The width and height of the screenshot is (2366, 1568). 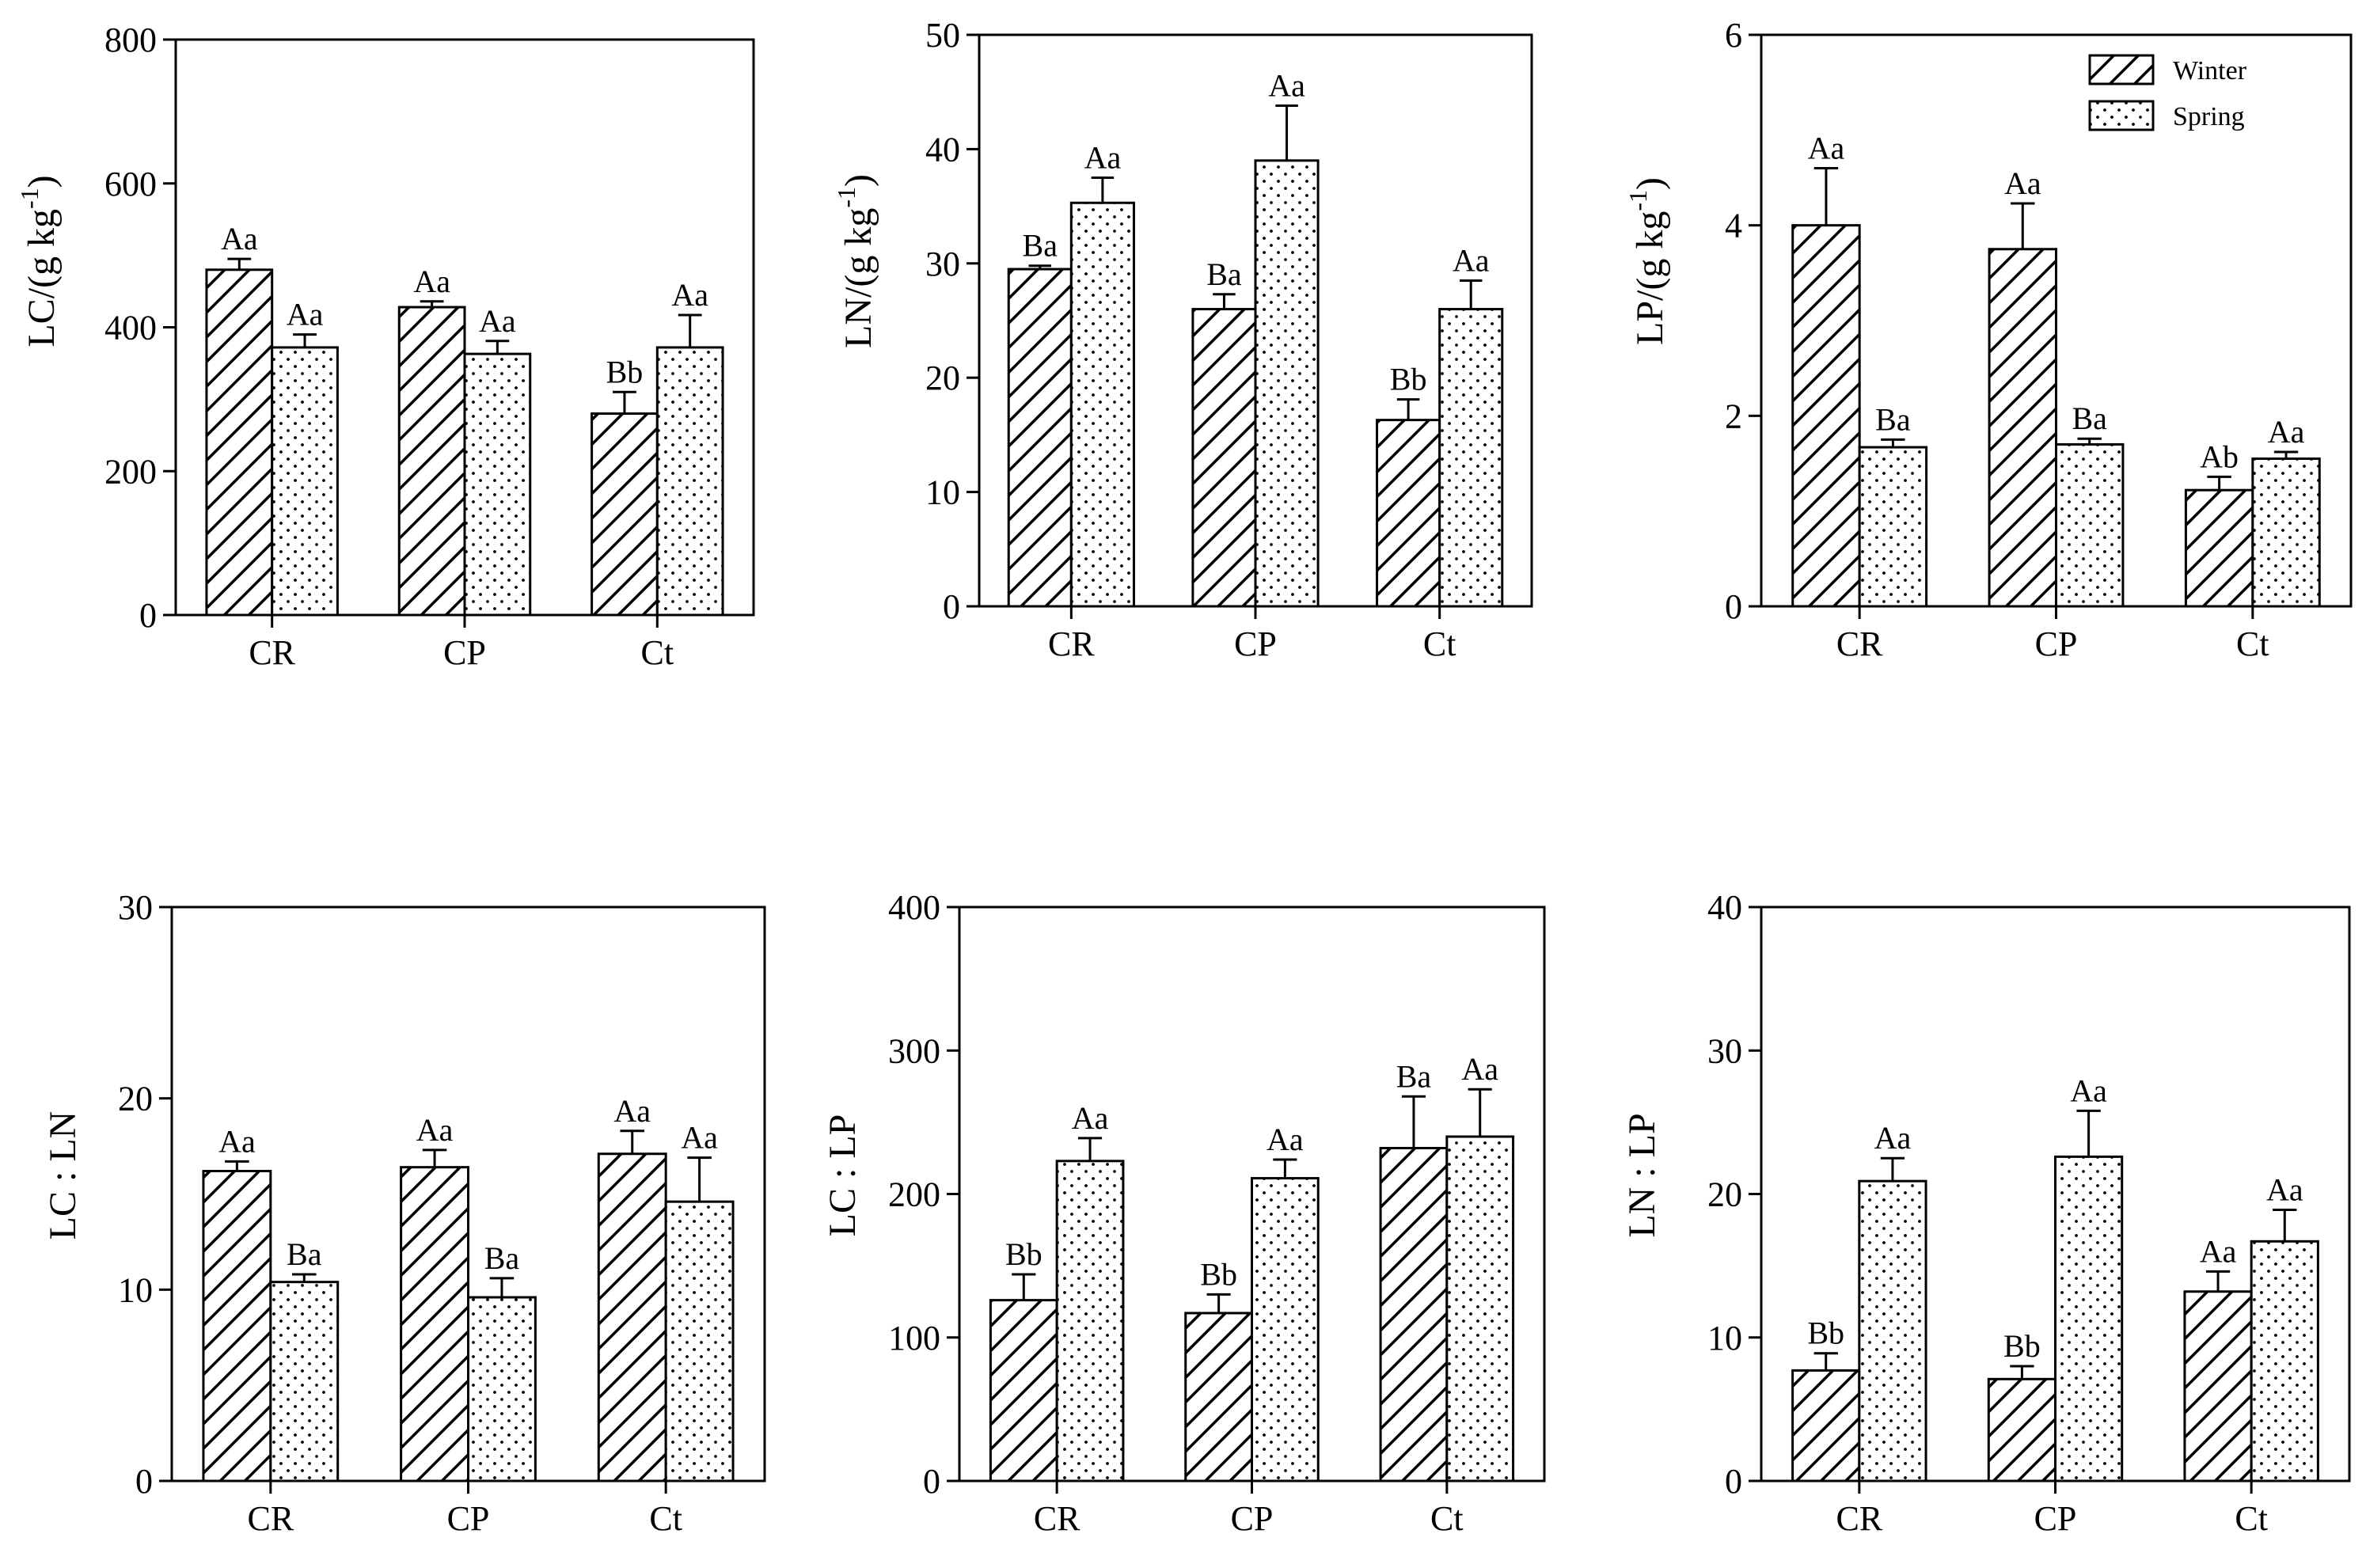 What do you see at coordinates (914, 907) in the screenshot?
I see `y-tick-label: 400` at bounding box center [914, 907].